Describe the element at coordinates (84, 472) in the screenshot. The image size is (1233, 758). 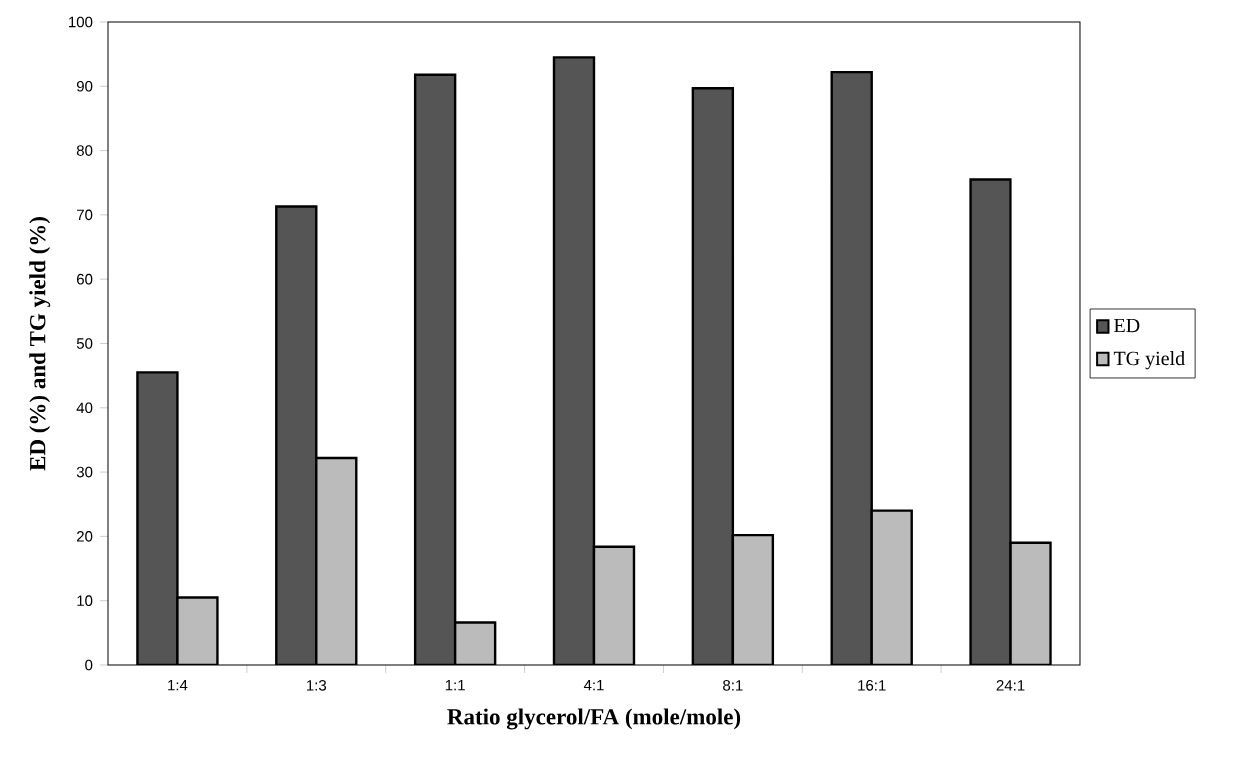
I see `y-tick-label: 30` at that location.